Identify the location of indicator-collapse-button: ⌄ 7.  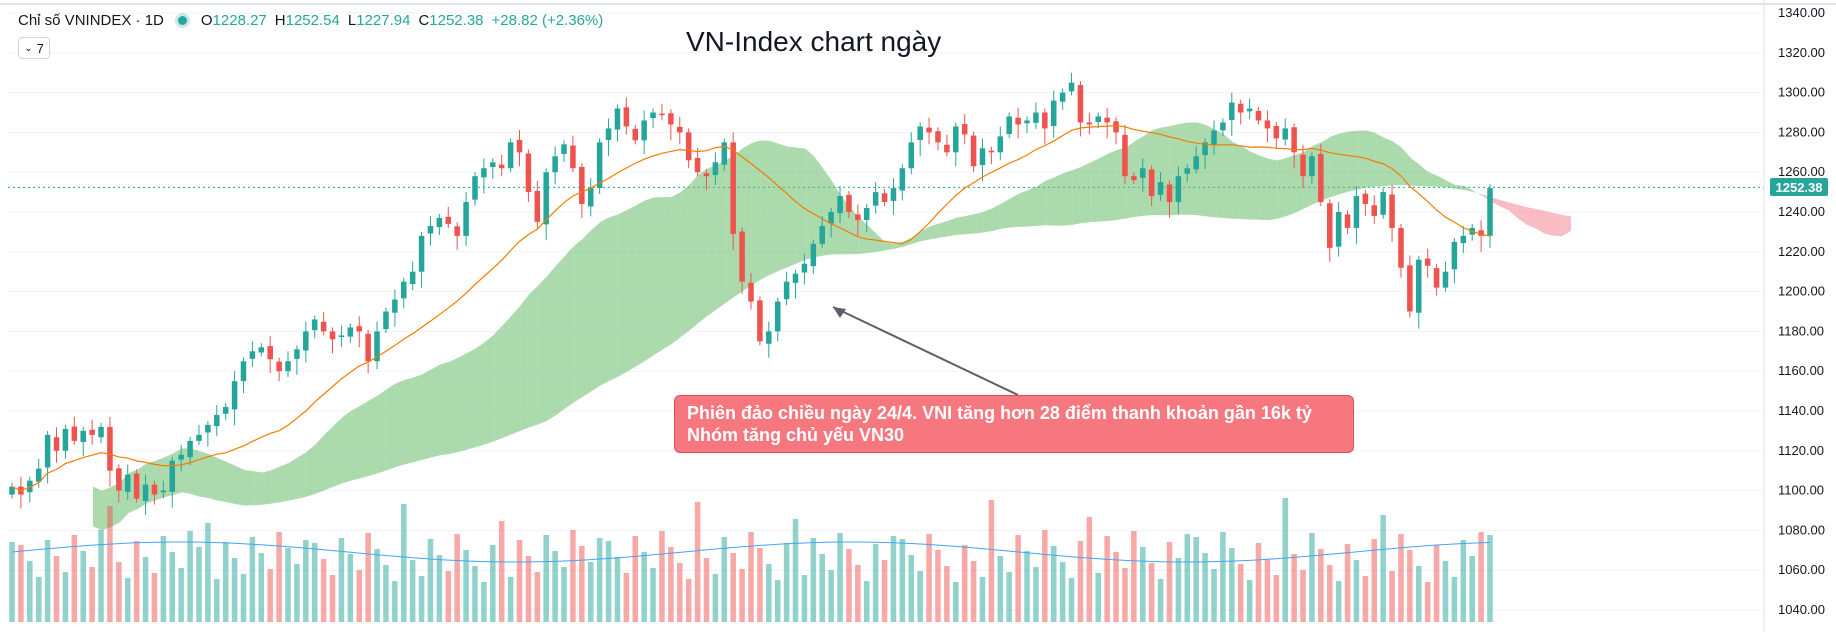
(34, 48).